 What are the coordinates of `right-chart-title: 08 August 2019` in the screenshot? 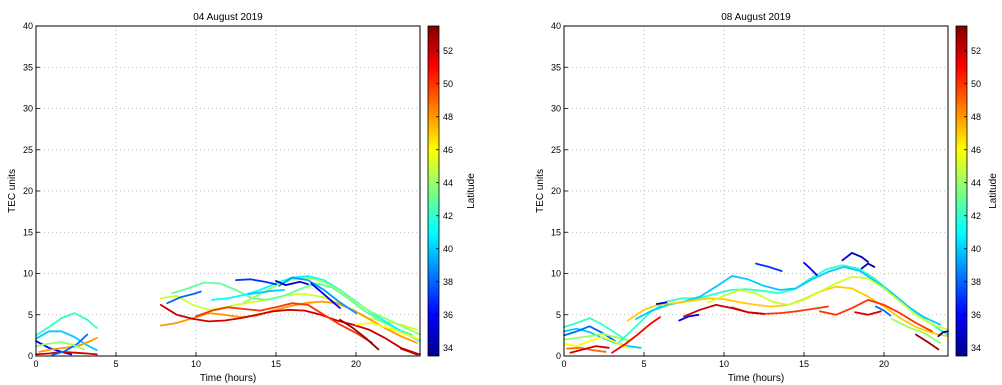 It's located at (756, 17).